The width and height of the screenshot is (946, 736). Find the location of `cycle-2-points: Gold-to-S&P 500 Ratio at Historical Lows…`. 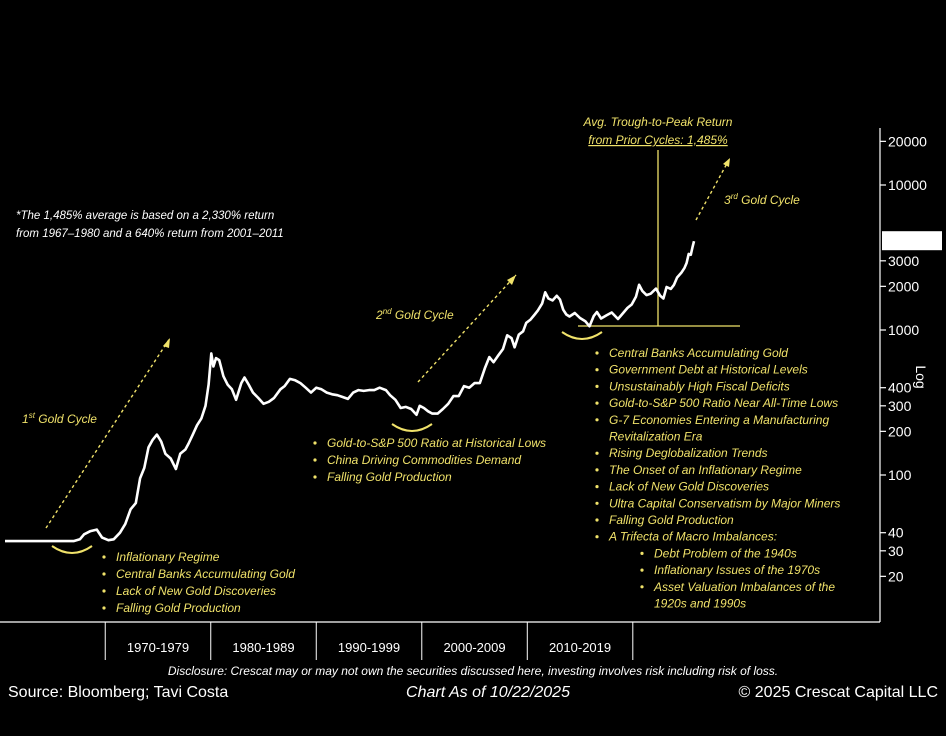

cycle-2-points: Gold-to-S&P 500 Ratio at Historical Lows… is located at coordinates (429, 460).